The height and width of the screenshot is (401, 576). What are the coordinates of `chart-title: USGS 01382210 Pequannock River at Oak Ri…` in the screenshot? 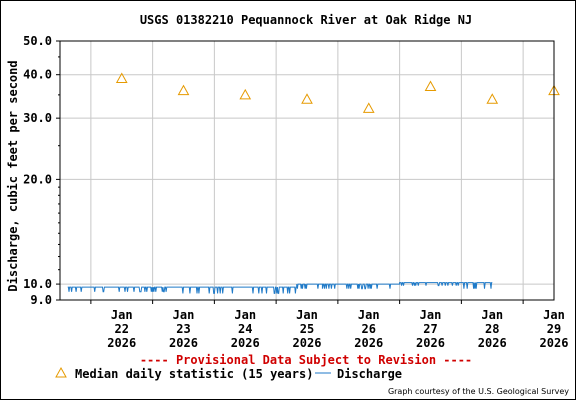 It's located at (306, 20).